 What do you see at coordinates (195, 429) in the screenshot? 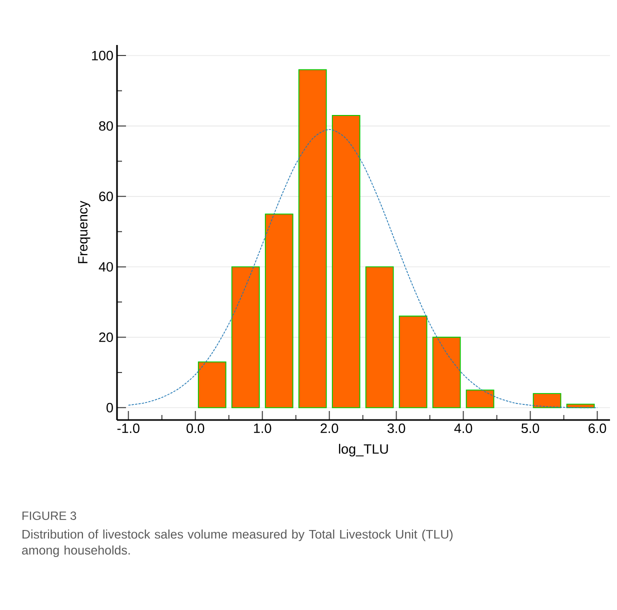
I see `x-tick-label: 0.0` at bounding box center [195, 429].